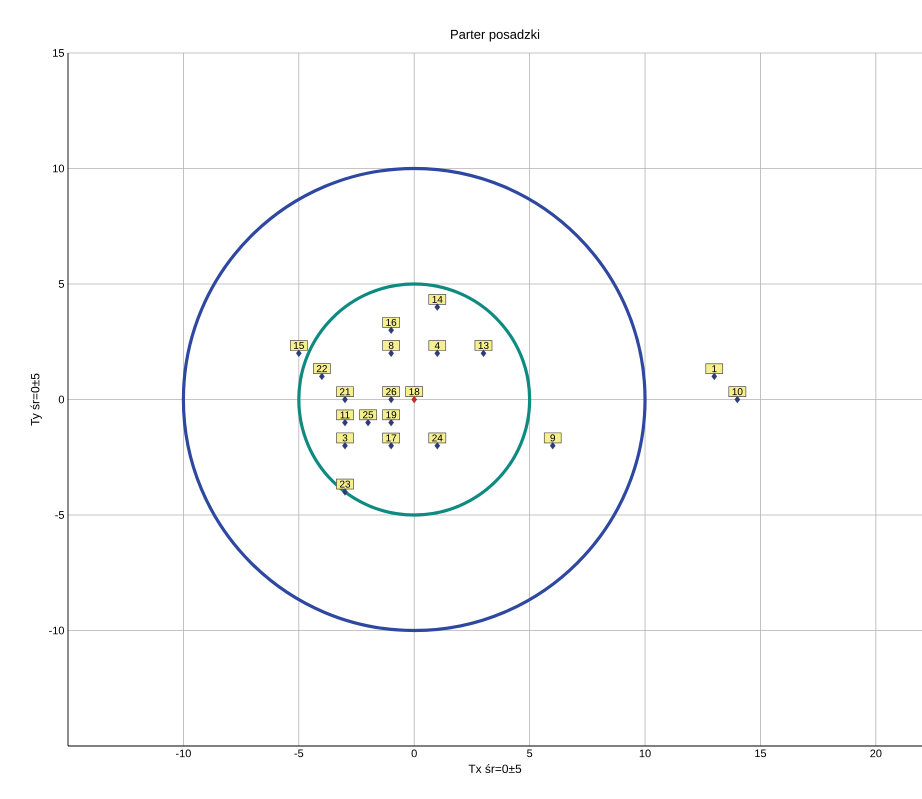 The height and width of the screenshot is (799, 922). I want to click on annotation: 25, so click(368, 414).